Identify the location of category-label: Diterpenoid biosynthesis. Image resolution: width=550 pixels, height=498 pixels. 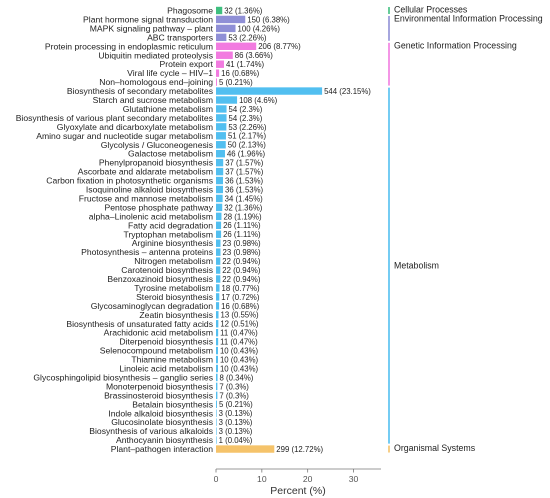
(166, 342).